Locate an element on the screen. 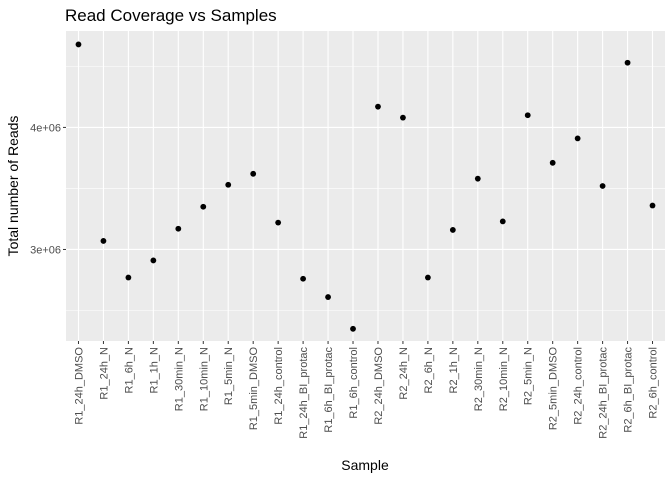 The height and width of the screenshot is (485, 672). x-tick-label: R2_5min_DMSO is located at coordinates (554, 389).